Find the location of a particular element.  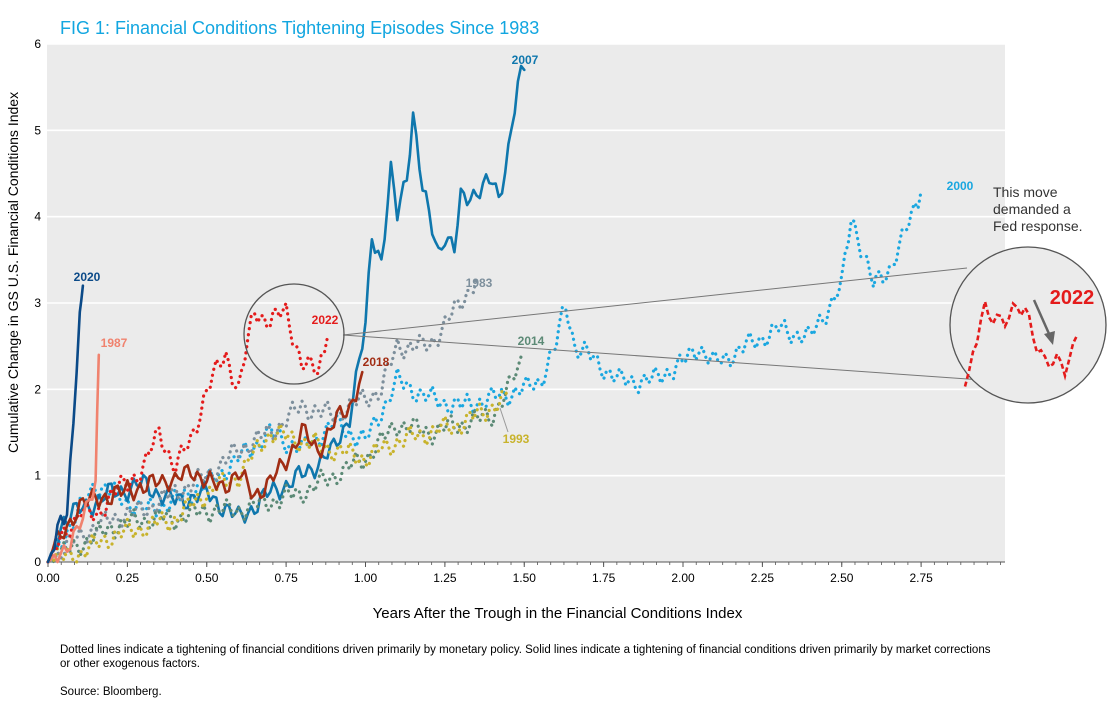

x-tick-label: 1.25 is located at coordinates (445, 578).